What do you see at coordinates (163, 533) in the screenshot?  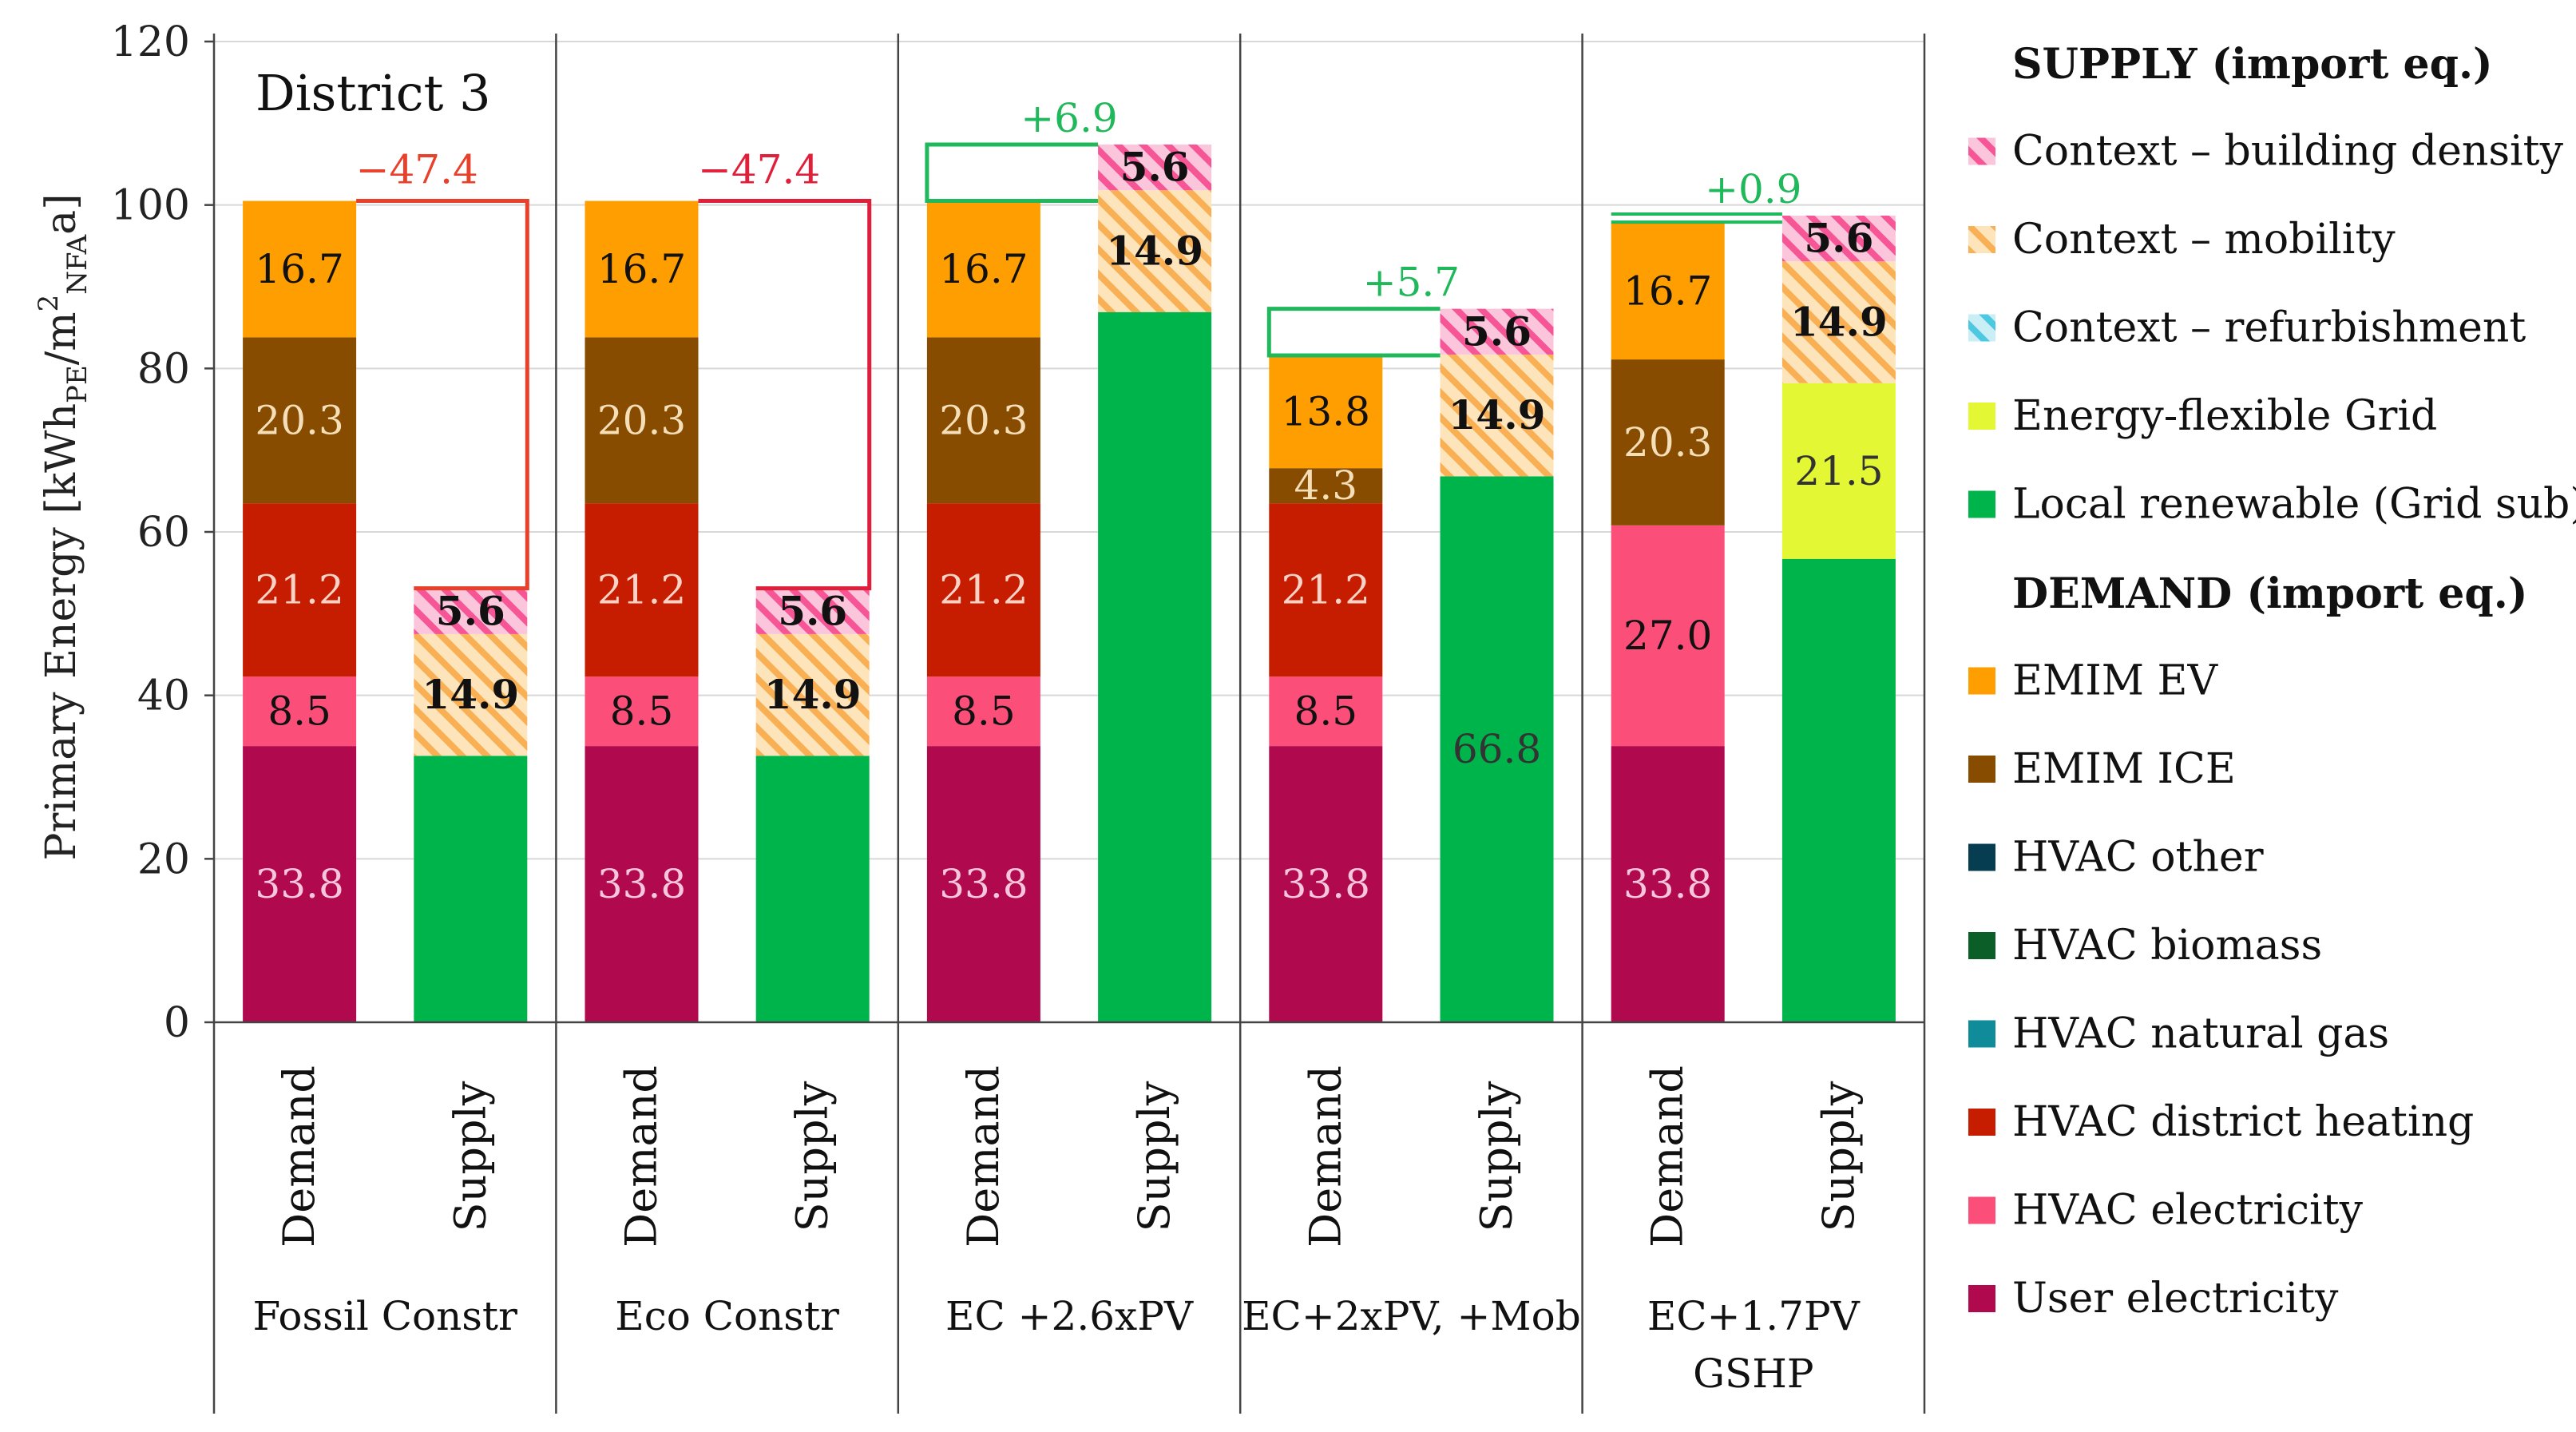 I see `y-tick-label: 60` at bounding box center [163, 533].